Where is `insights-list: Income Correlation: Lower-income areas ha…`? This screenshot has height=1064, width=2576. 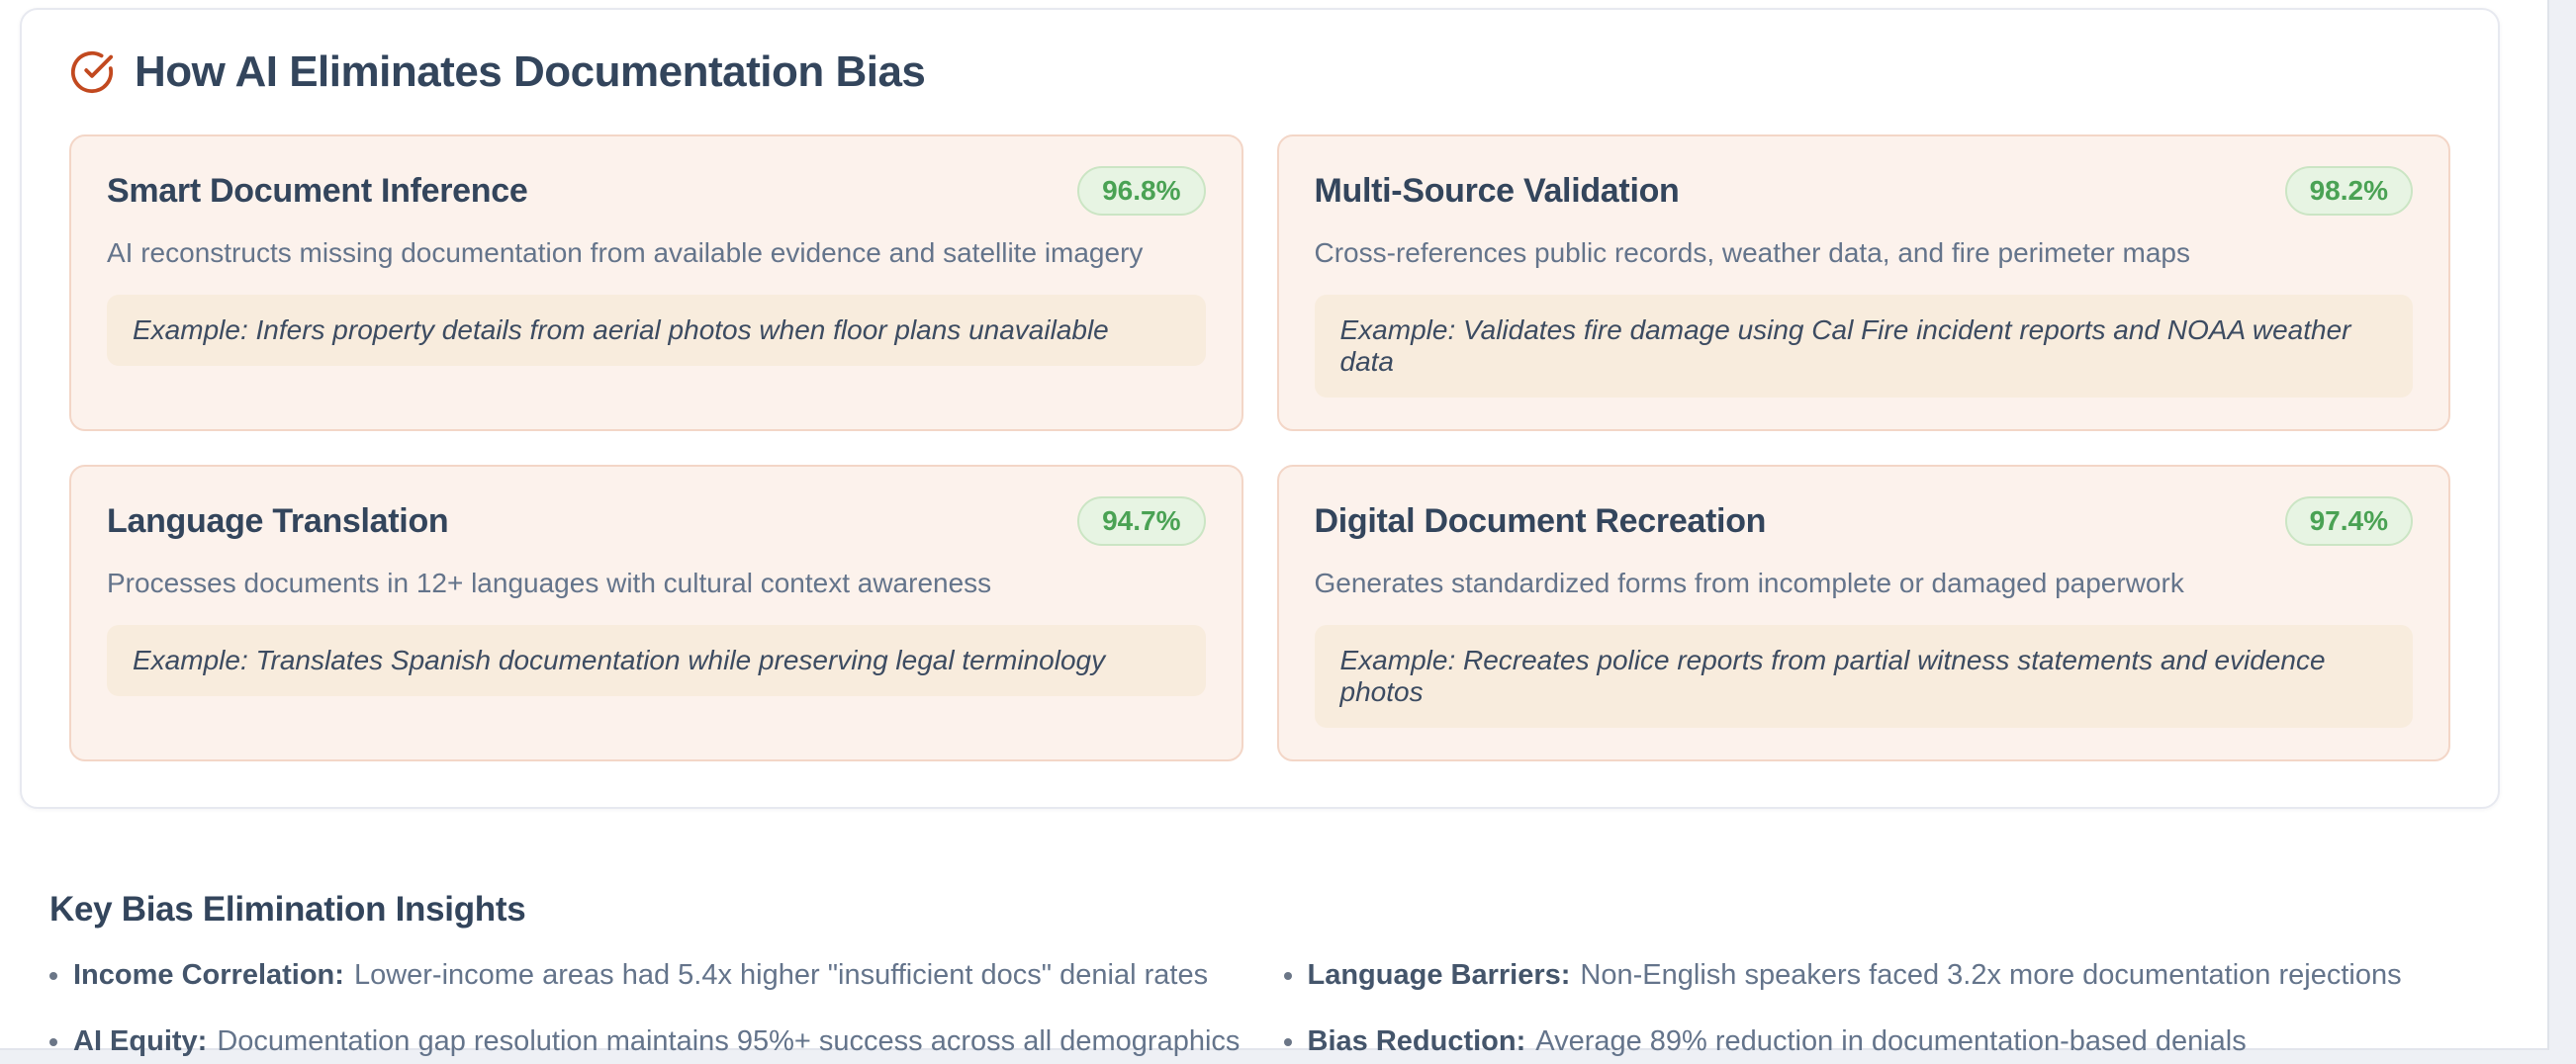
insights-list: Income Correlation: Lower-income areas ha… is located at coordinates (1274, 1008).